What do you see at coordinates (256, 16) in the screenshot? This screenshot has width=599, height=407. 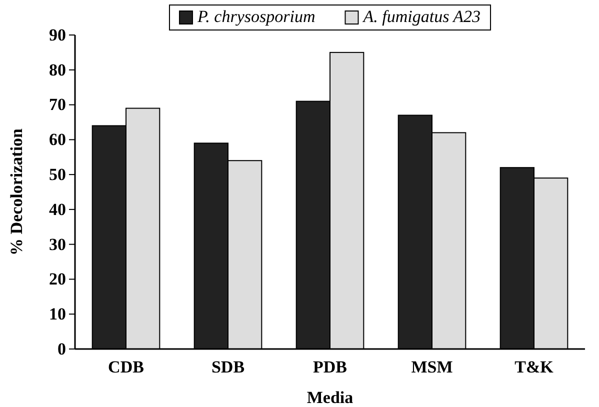 I see `legend-label: P. chrysosporium` at bounding box center [256, 16].